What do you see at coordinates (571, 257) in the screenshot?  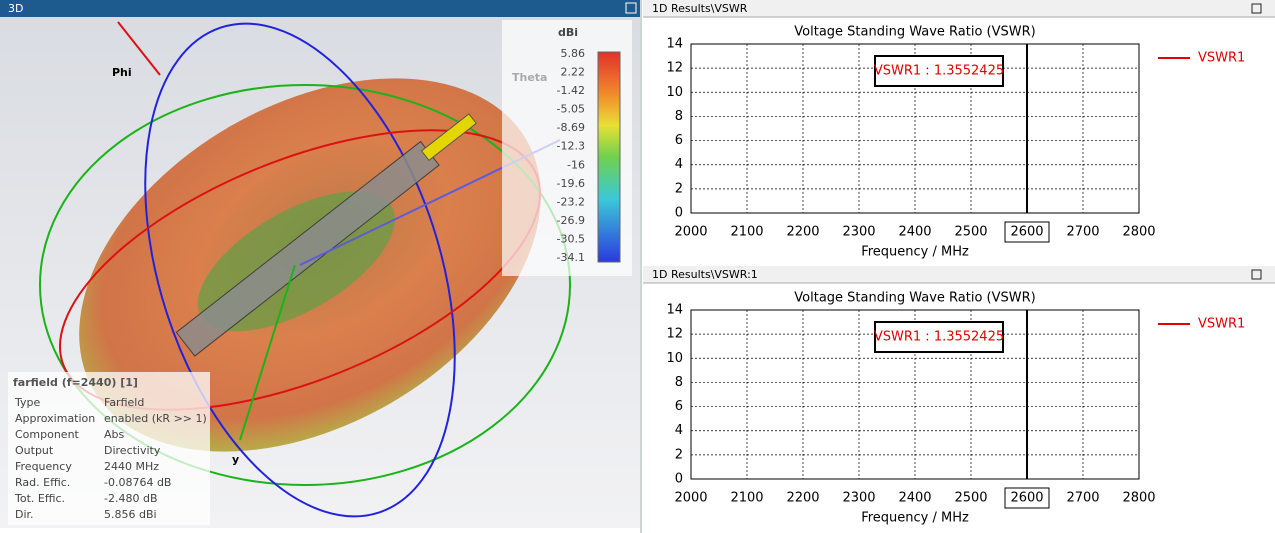 I see `colorbar-tick-label: -34.1` at bounding box center [571, 257].